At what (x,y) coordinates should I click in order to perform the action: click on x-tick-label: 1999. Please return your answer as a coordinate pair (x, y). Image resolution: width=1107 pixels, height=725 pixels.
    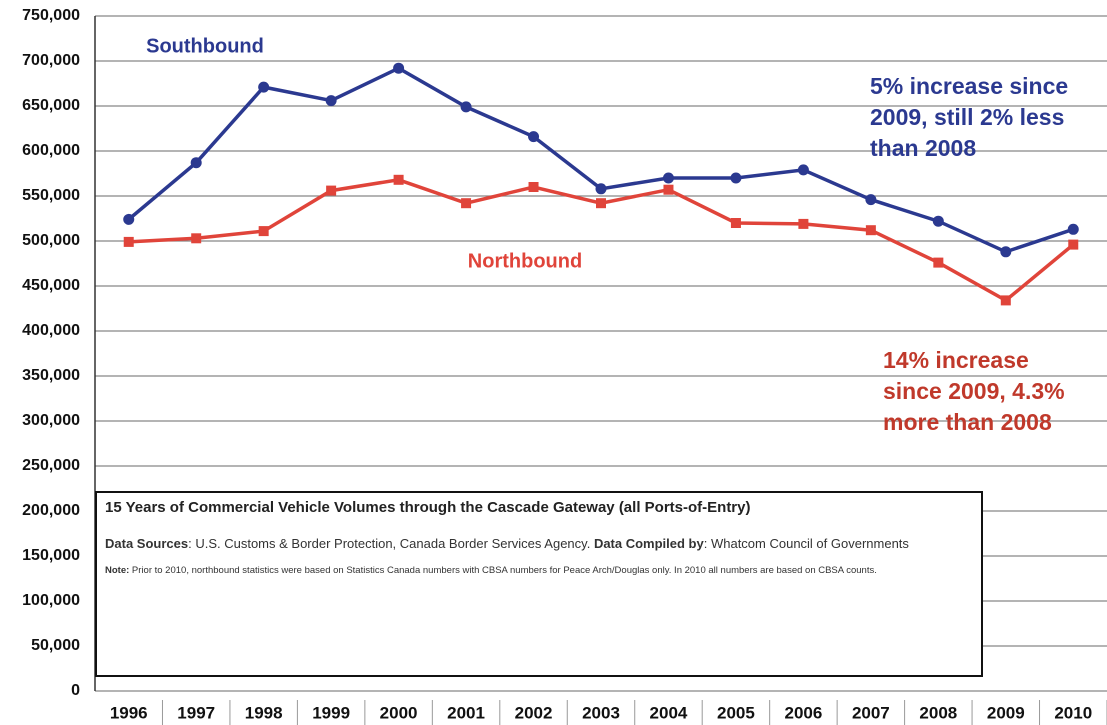
    Looking at the image, I should click on (331, 712).